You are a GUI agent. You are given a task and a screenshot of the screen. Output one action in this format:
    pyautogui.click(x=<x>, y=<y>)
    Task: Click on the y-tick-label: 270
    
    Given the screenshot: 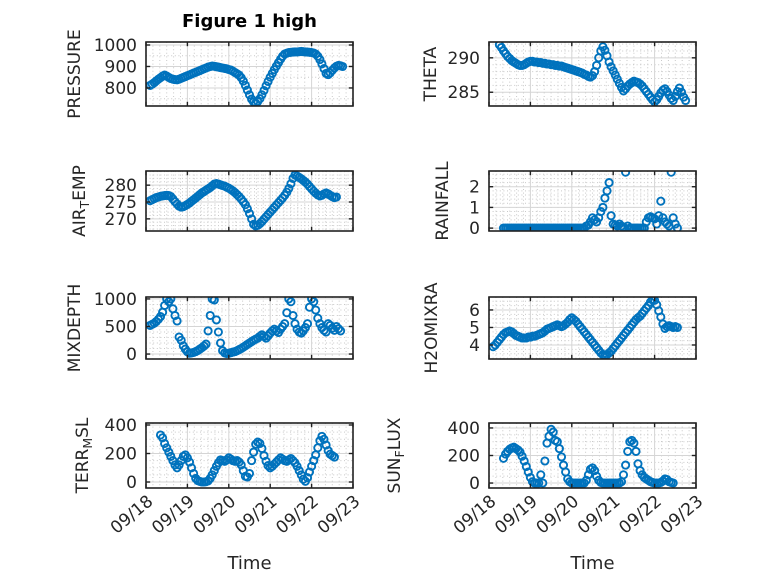 What is the action you would take?
    pyautogui.click(x=121, y=220)
    